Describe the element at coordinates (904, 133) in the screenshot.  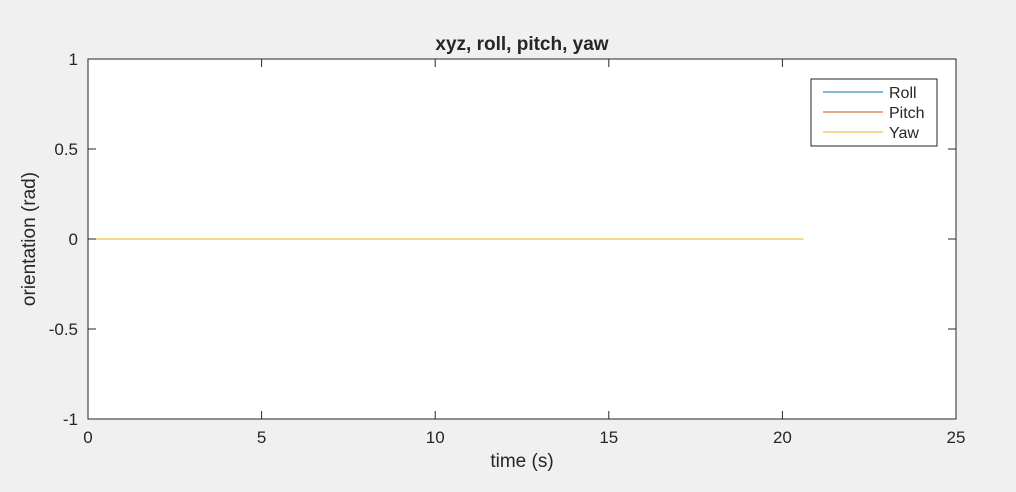
I see `legend-label-yaw: Yaw` at that location.